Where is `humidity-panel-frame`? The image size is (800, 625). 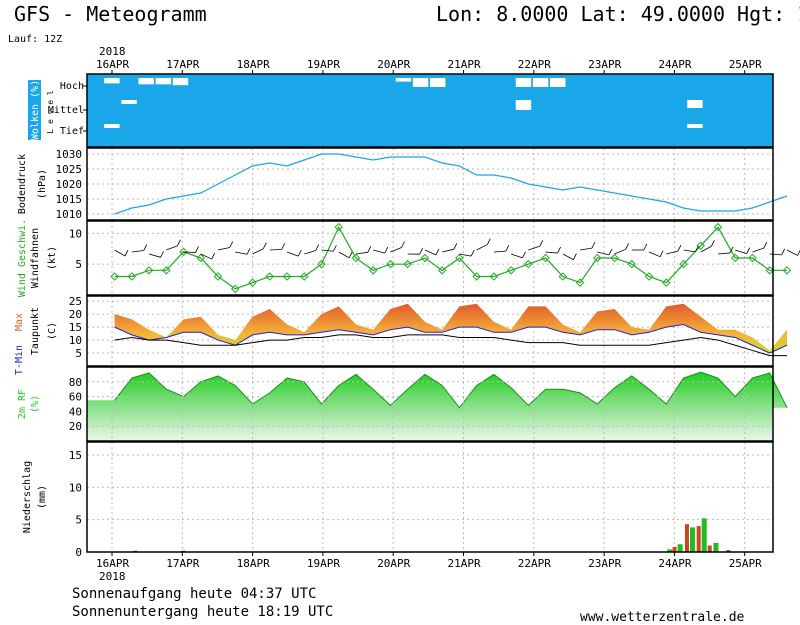 humidity-panel-frame is located at coordinates (430, 404).